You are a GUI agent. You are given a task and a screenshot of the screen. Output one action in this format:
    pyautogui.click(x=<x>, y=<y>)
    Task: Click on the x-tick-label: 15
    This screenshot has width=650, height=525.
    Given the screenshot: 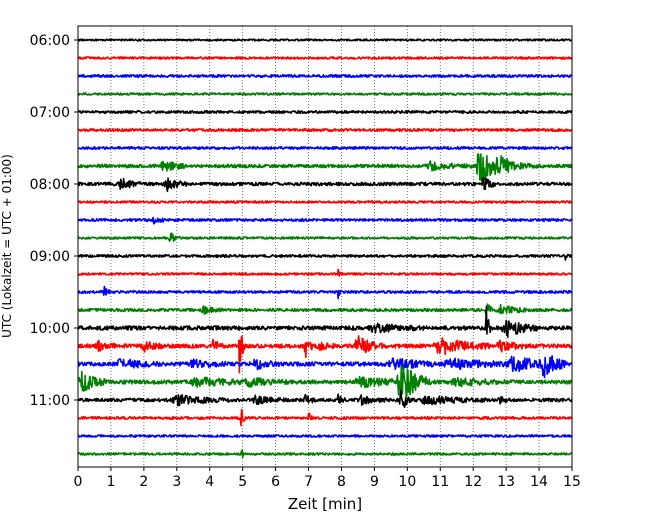 What is the action you would take?
    pyautogui.click(x=572, y=482)
    